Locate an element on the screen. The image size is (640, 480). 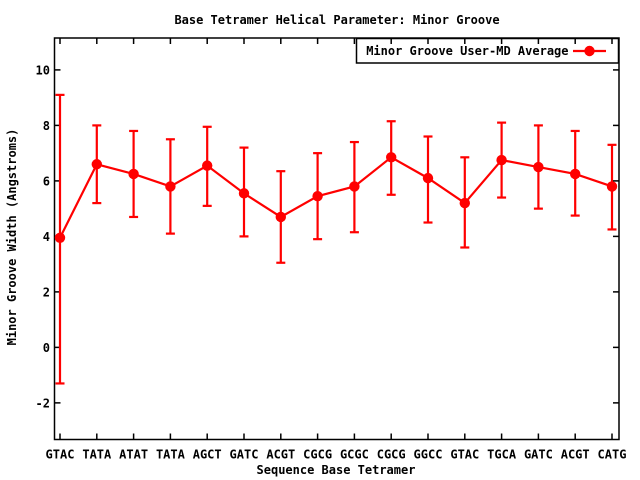
x-axis-label: Sequence Base Tetramer is located at coordinates (336, 470).